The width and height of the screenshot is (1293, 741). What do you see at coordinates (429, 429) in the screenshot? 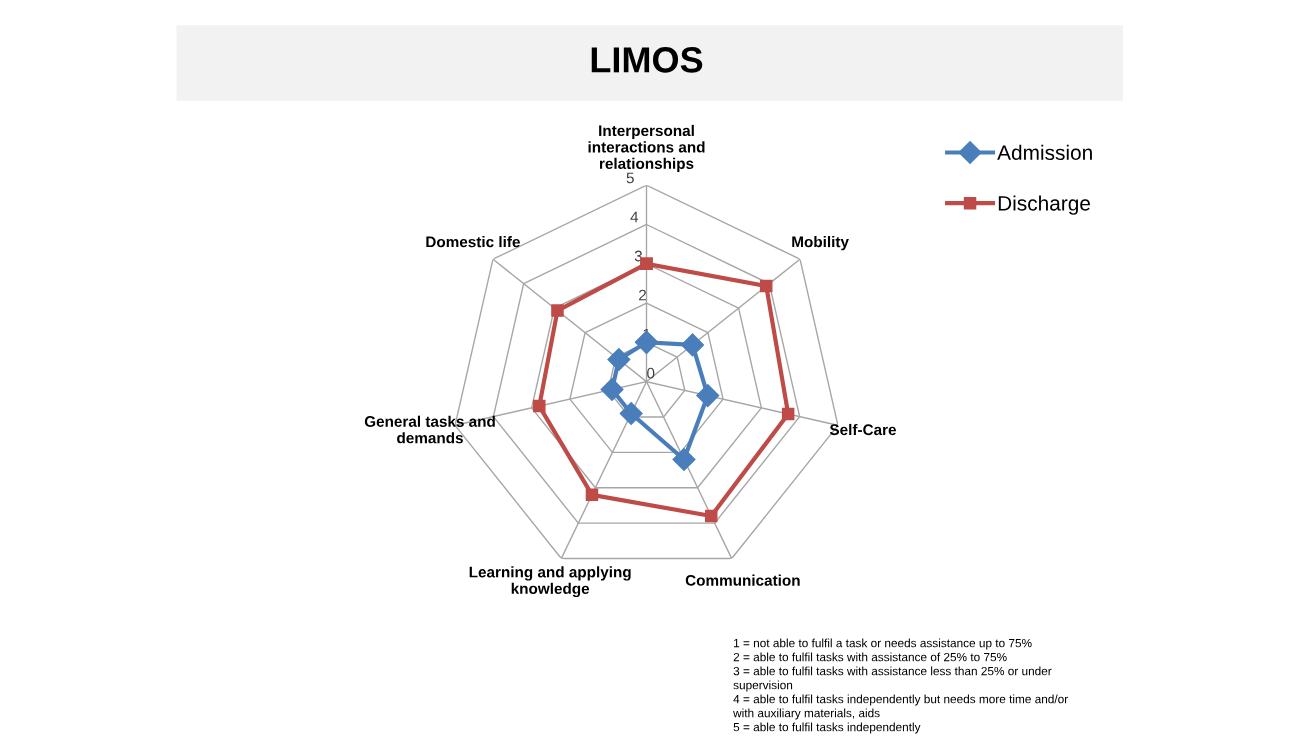
I see `spoke-label: General tasks and demands` at bounding box center [429, 429].